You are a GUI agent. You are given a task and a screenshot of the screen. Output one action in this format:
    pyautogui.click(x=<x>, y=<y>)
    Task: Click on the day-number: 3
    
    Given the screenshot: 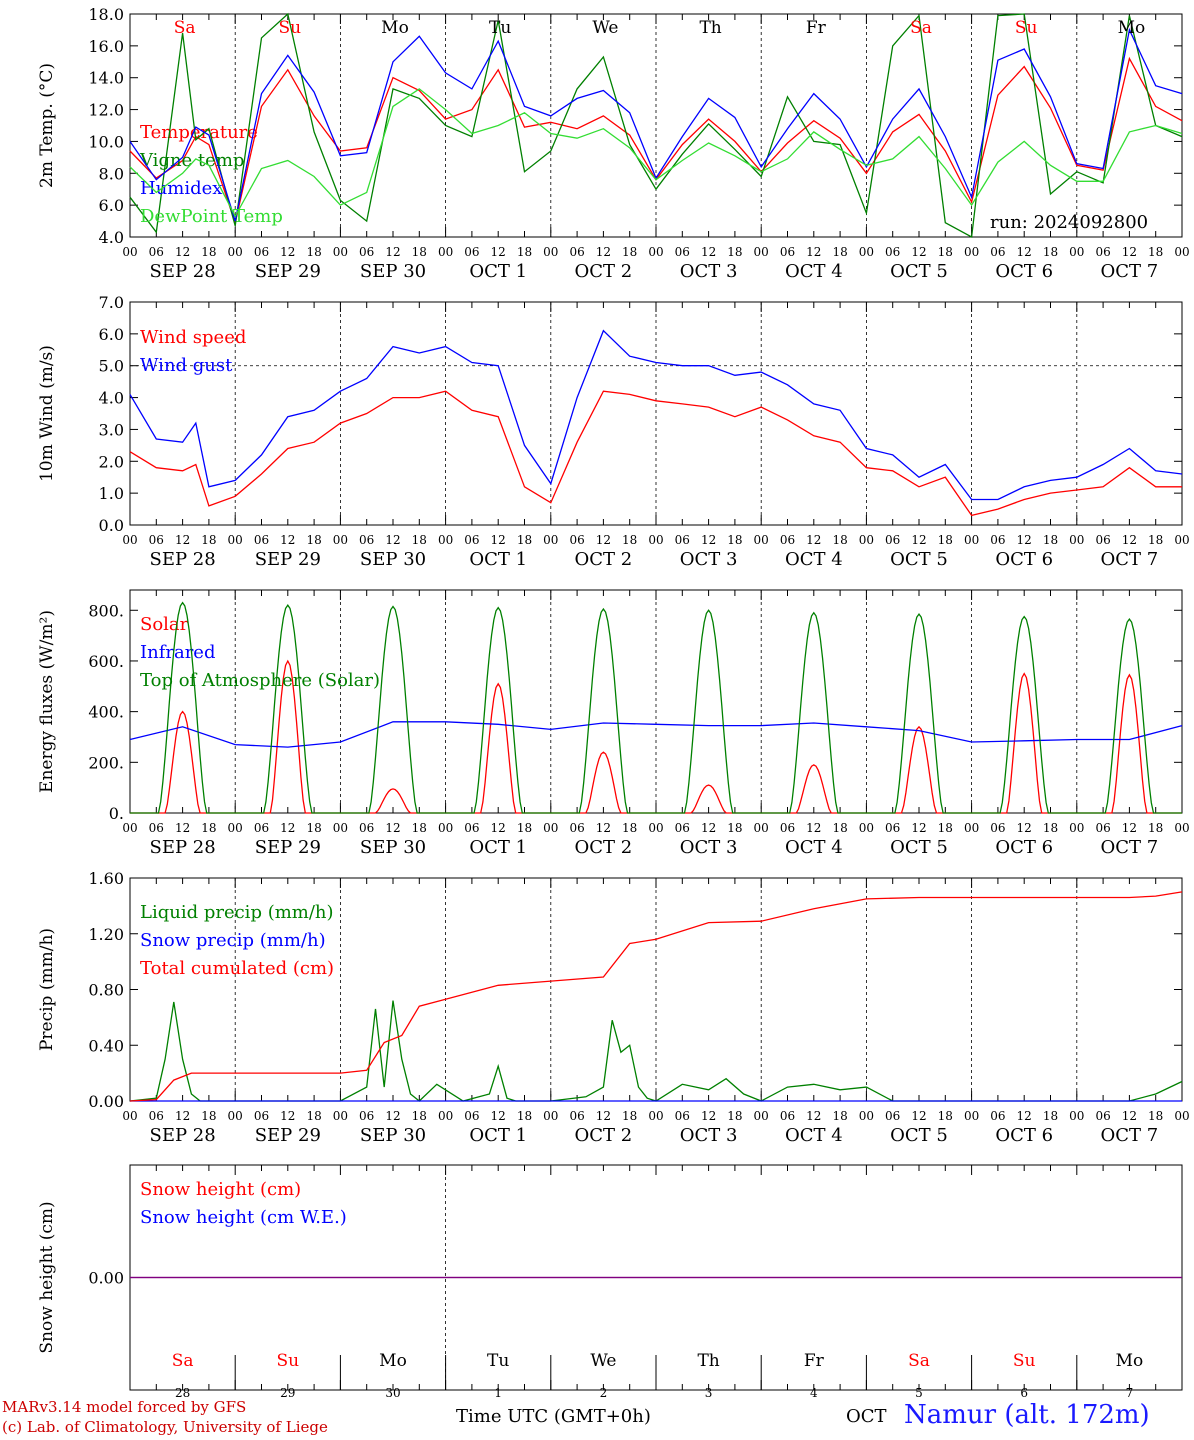 What is the action you would take?
    pyautogui.click(x=709, y=1393)
    